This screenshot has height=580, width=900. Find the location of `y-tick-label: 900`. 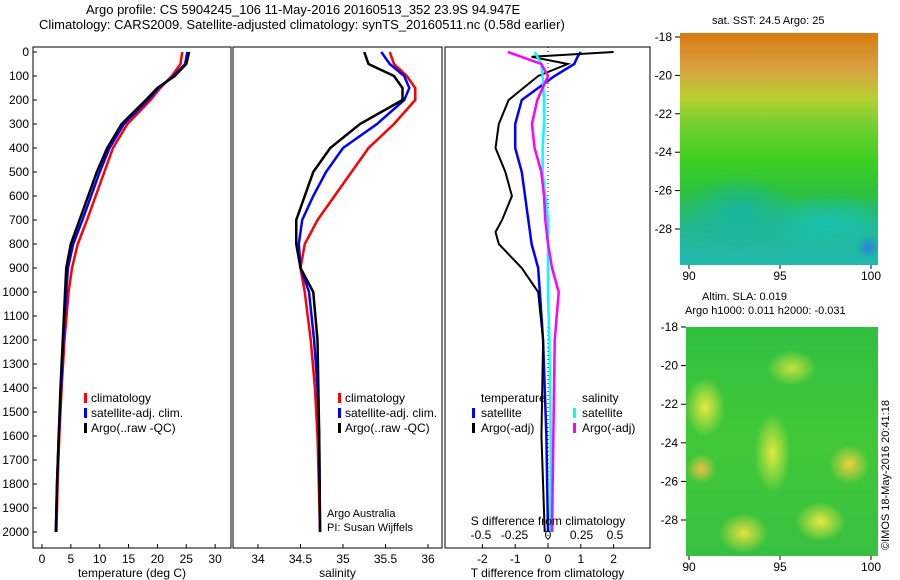

y-tick-label: 900 is located at coordinates (19, 268).